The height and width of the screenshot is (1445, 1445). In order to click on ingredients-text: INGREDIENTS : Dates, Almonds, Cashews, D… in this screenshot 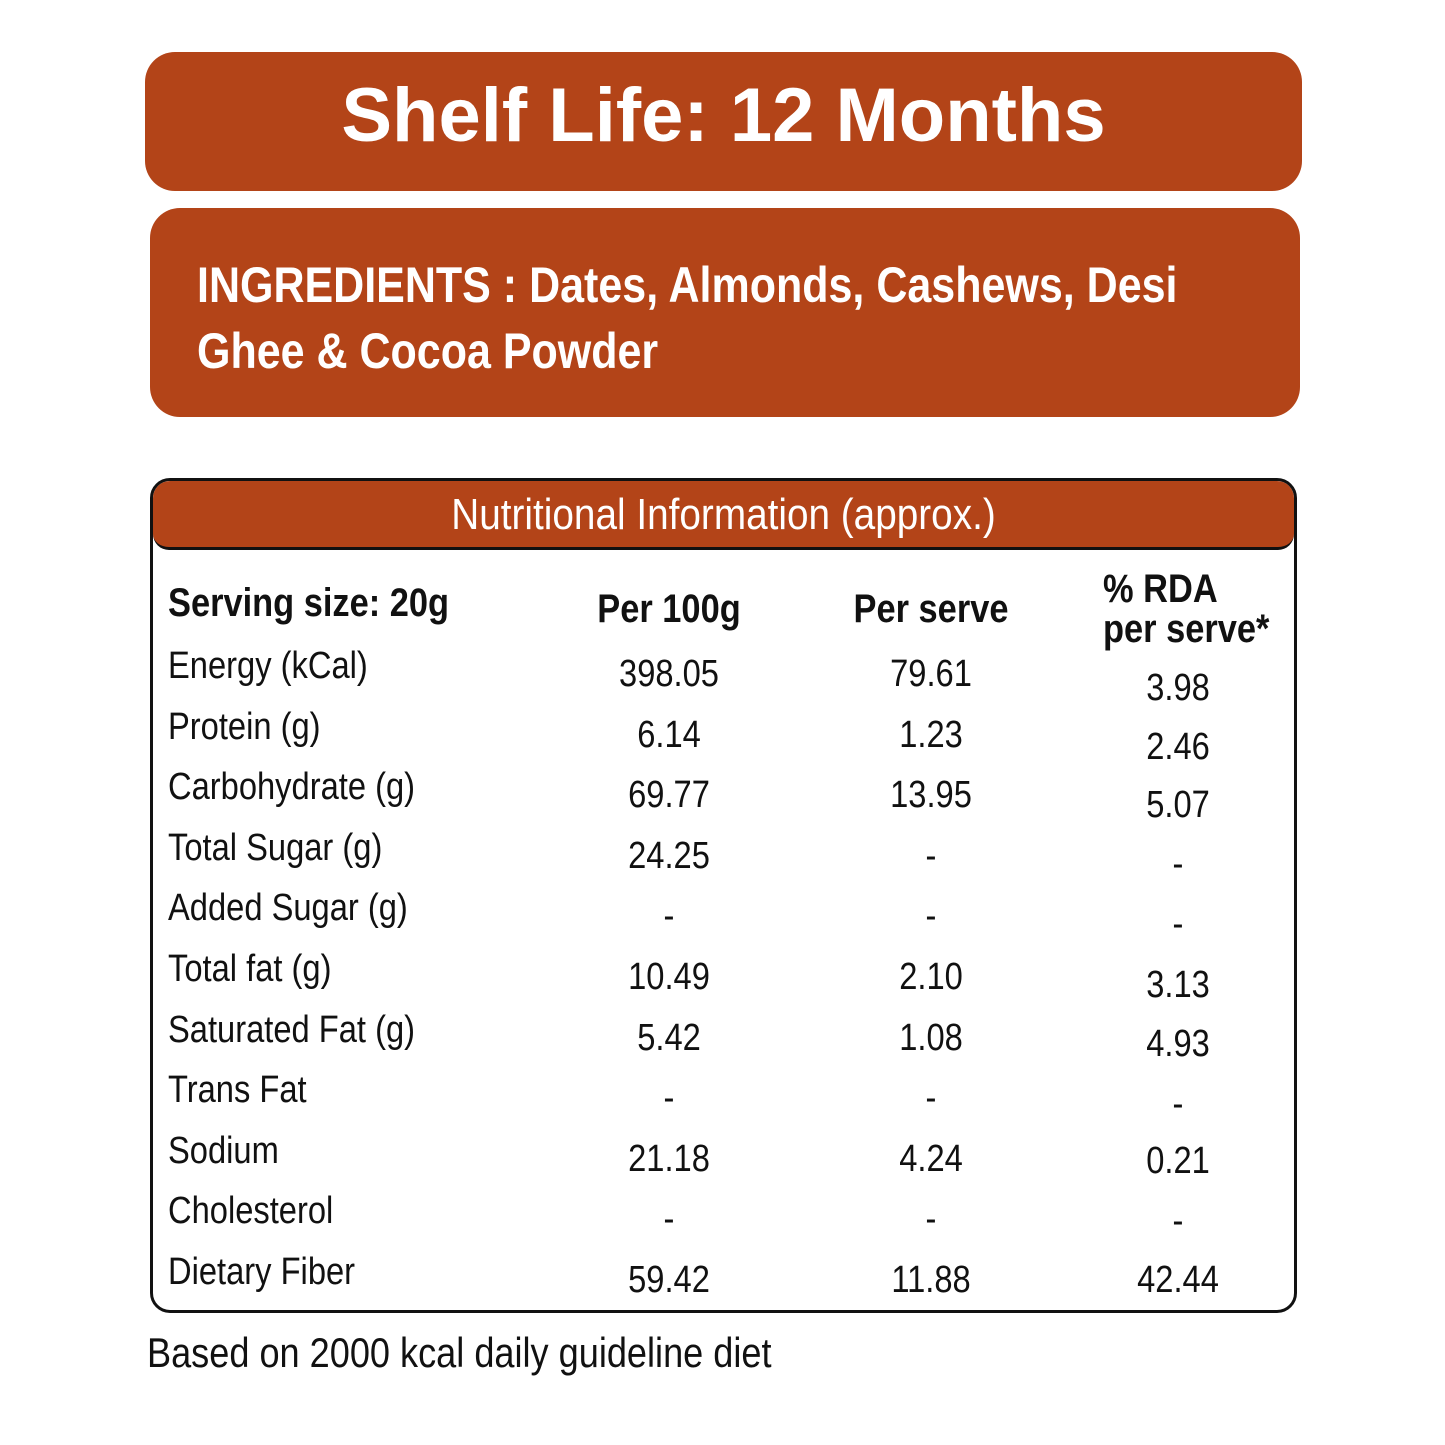, I will do `click(691, 318)`.